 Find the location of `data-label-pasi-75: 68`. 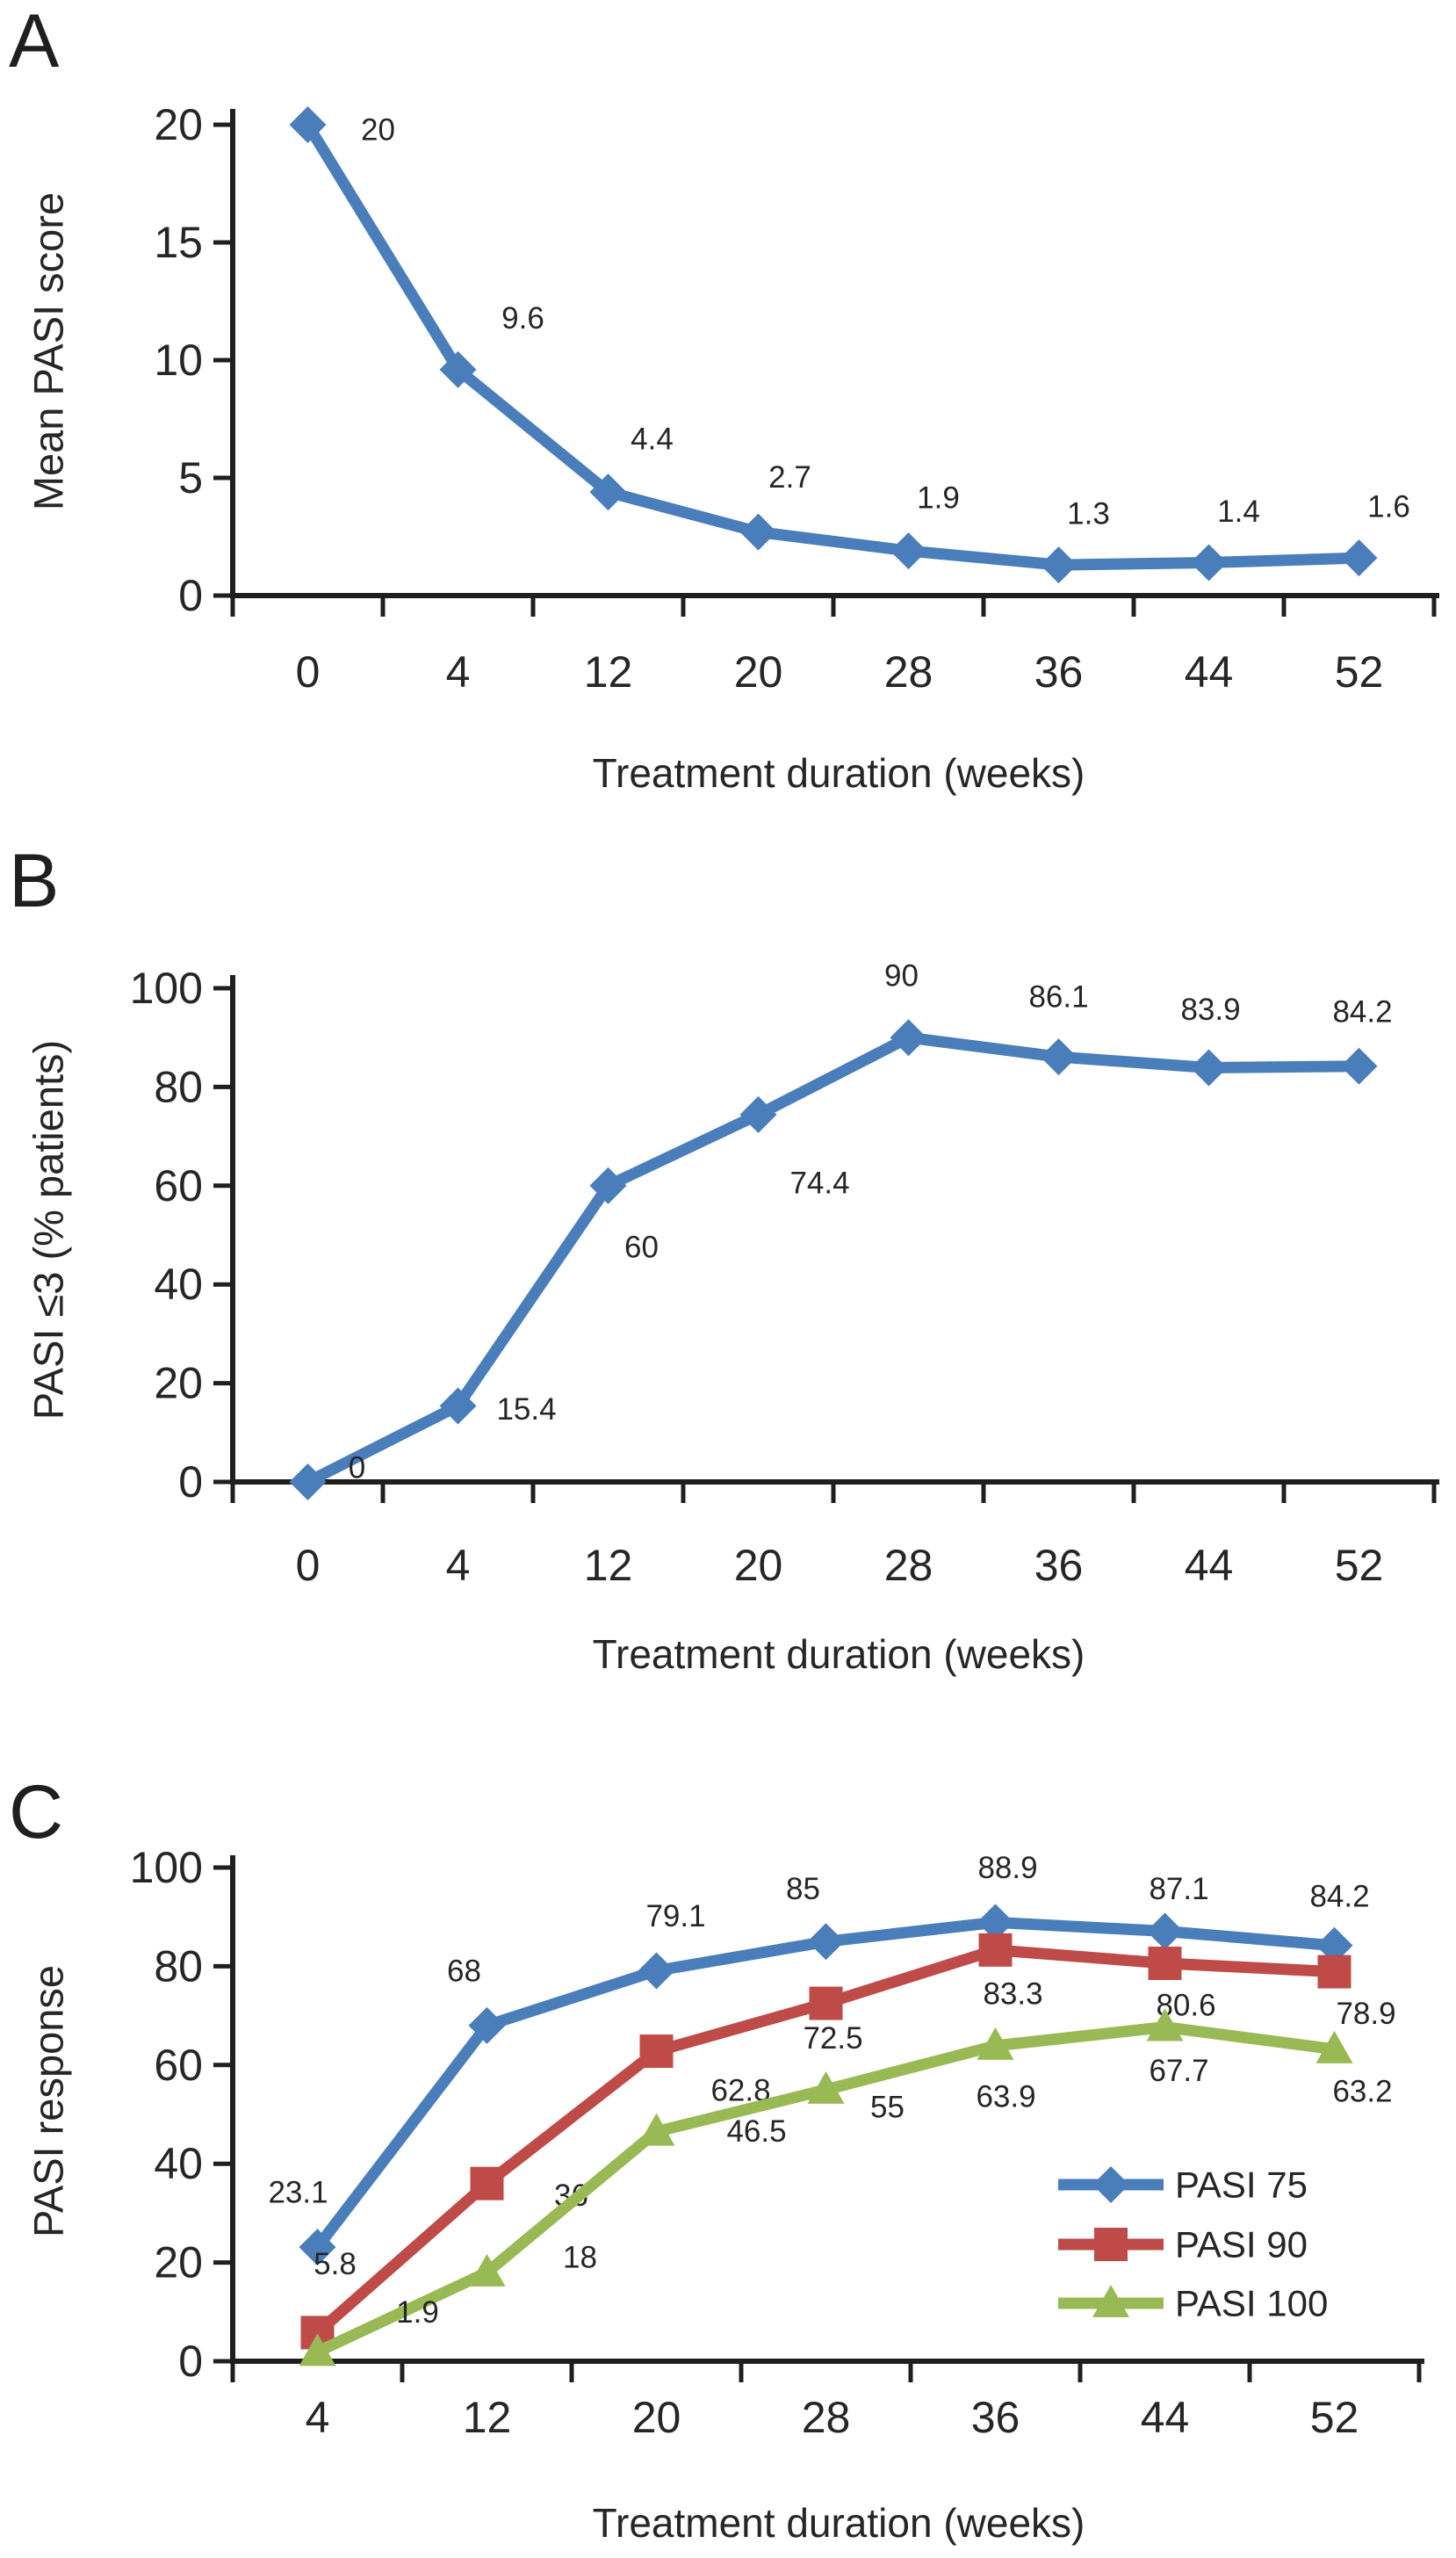

data-label-pasi-75: 68 is located at coordinates (464, 1971).